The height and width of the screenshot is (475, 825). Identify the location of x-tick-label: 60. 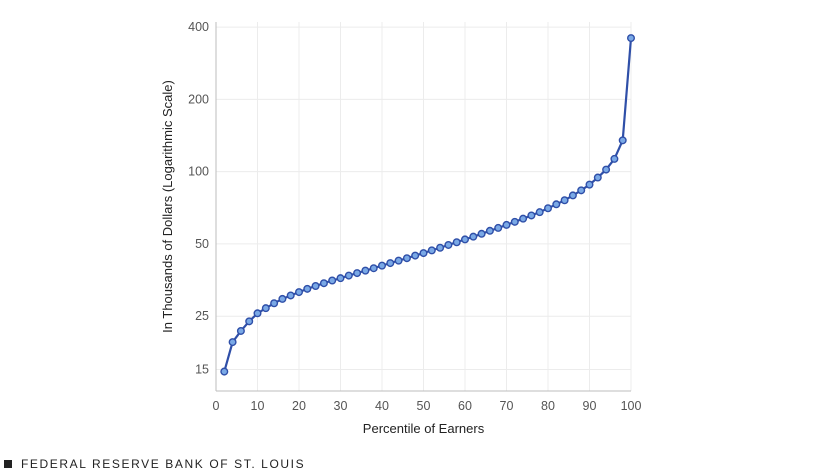
(465, 406).